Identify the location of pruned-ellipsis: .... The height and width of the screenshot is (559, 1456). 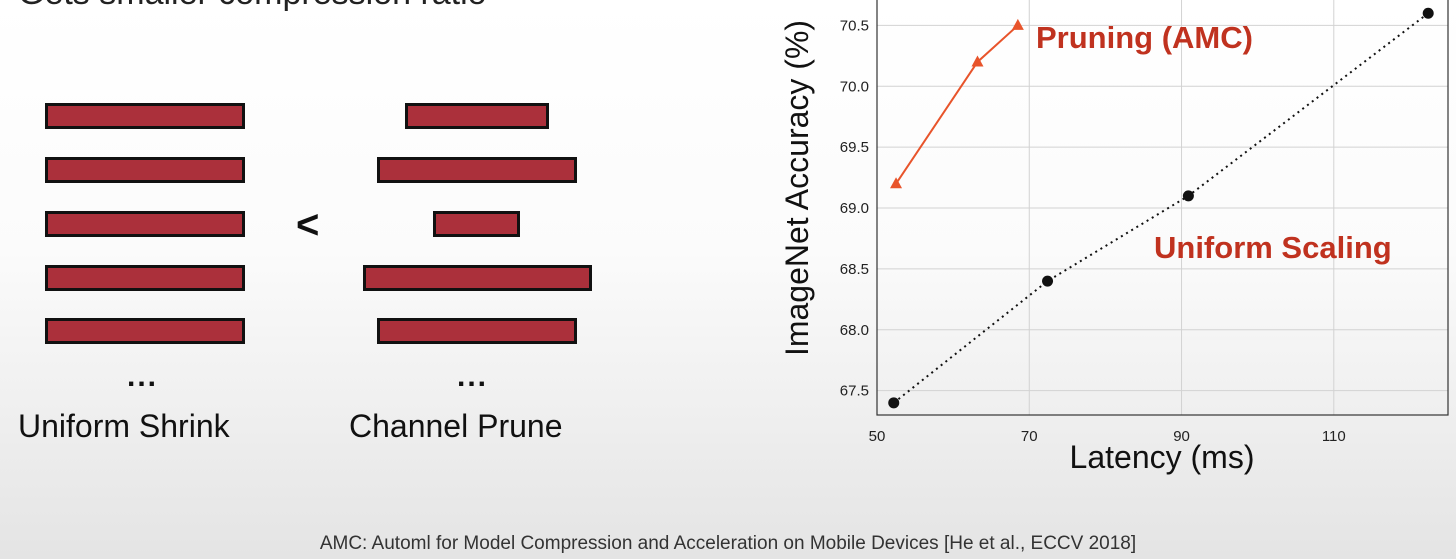
(473, 376).